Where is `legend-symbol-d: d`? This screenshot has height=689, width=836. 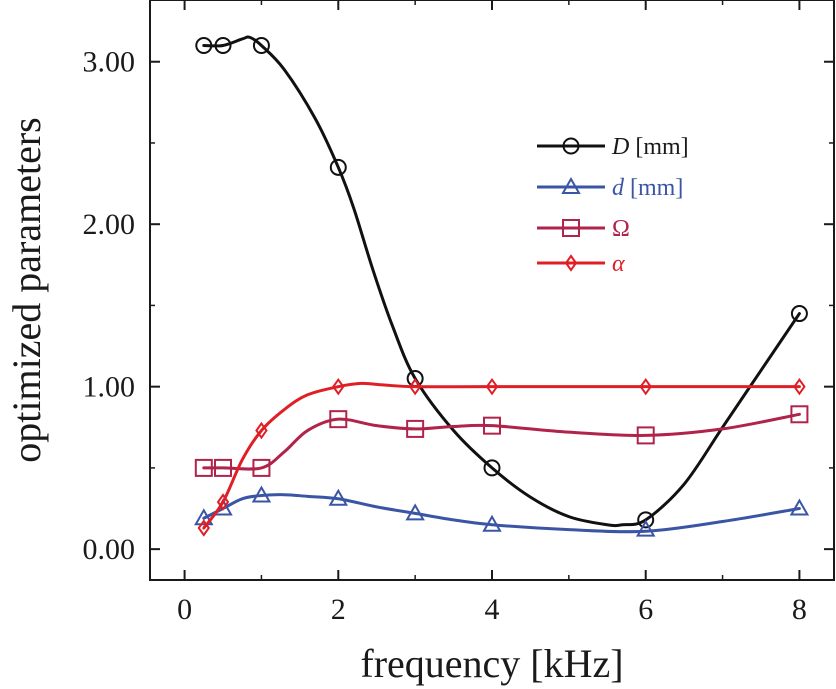 legend-symbol-d: d is located at coordinates (618, 188).